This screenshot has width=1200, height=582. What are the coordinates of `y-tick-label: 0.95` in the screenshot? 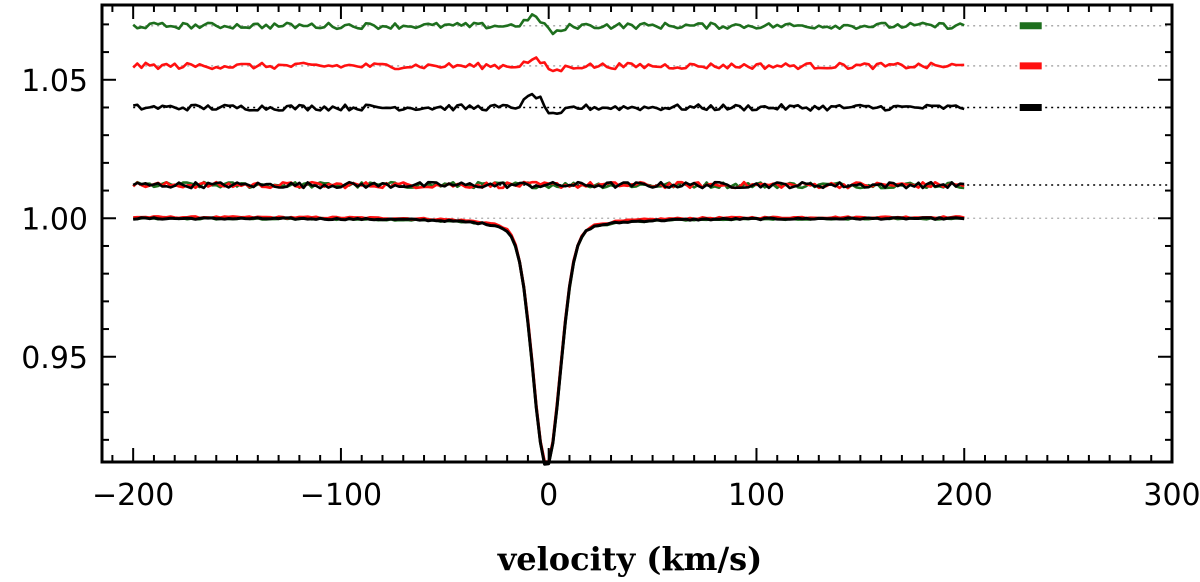 It's located at (54, 358).